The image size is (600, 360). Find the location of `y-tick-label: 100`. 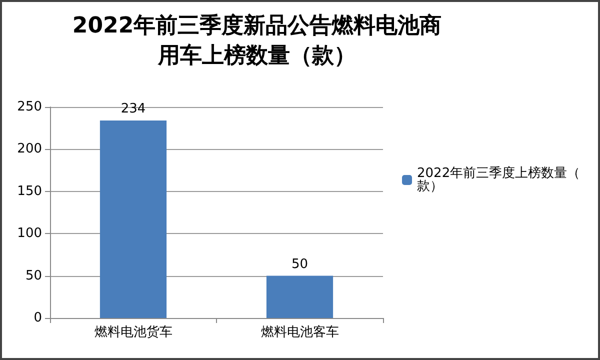

y-tick-label: 100 is located at coordinates (29, 234).